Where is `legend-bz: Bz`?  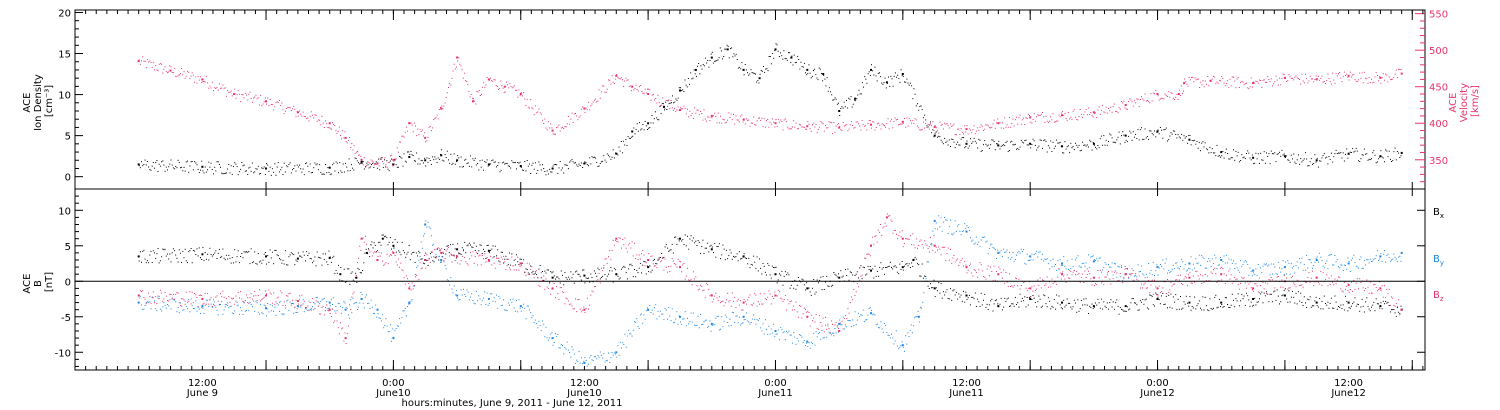 legend-bz: Bz is located at coordinates (1438, 296).